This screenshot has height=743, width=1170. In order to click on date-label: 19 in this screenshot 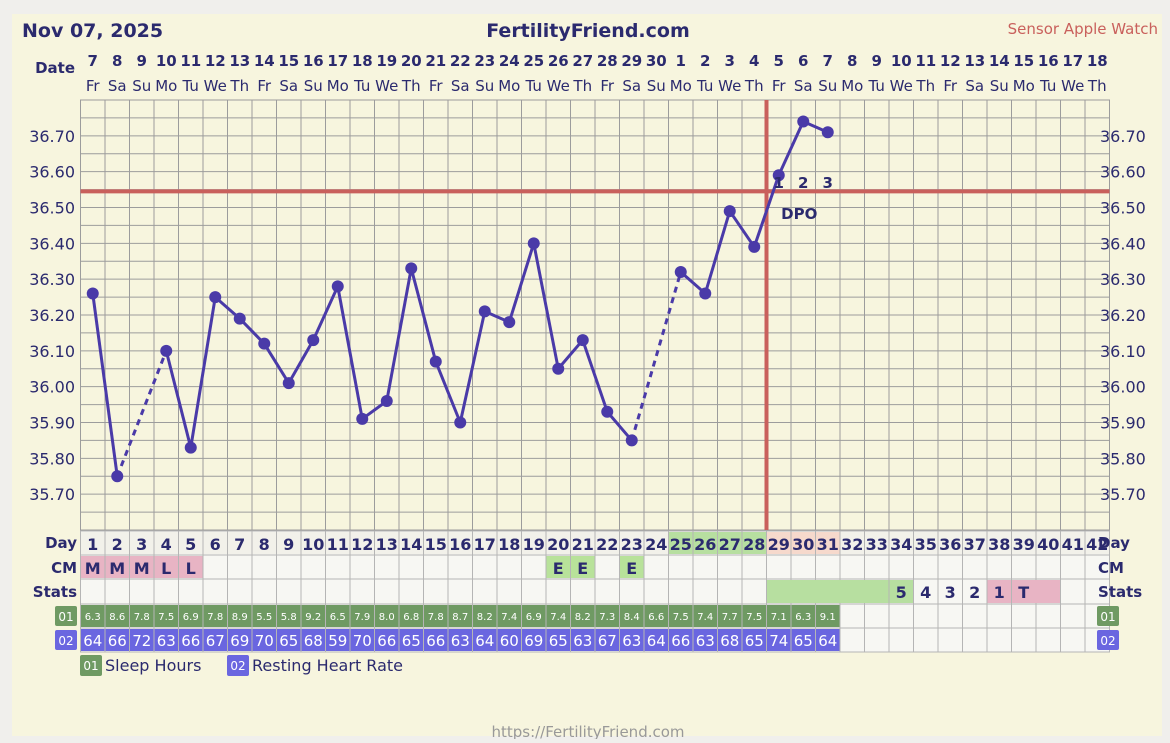, I will do `click(386, 61)`.